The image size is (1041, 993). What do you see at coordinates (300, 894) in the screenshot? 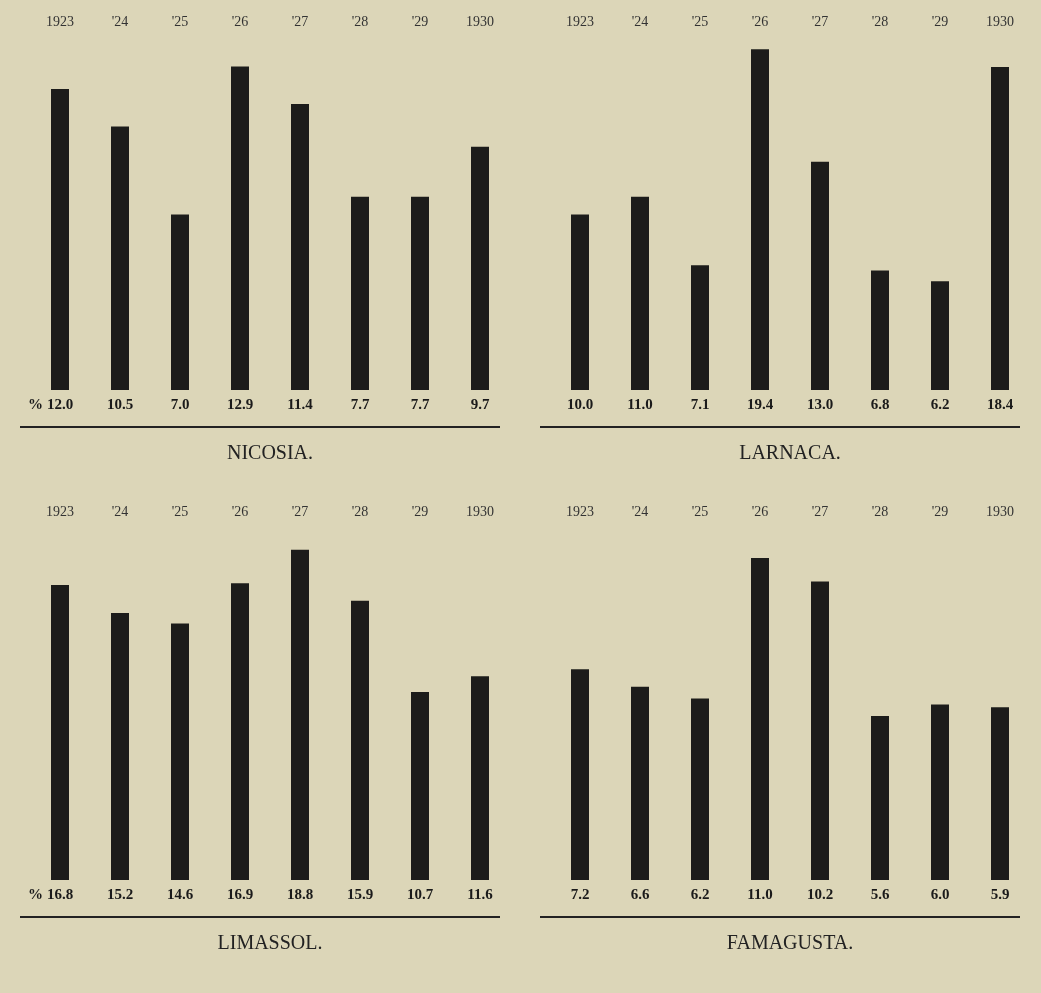
I see `data-label: 18.8` at bounding box center [300, 894].